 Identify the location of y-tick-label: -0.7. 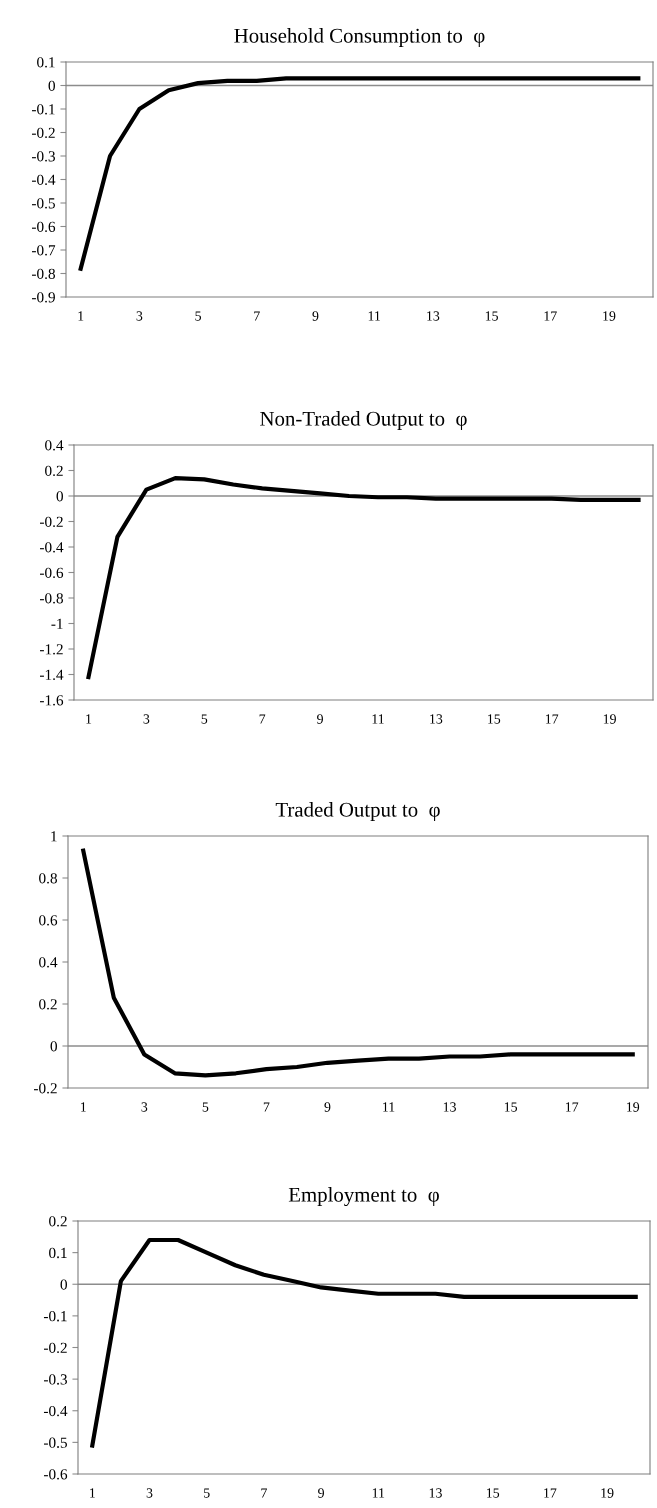
(43, 250).